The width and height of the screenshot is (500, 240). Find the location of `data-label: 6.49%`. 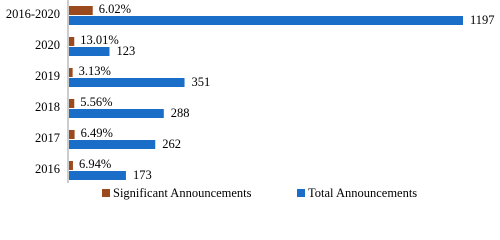

data-label: 6.49% is located at coordinates (97, 133).